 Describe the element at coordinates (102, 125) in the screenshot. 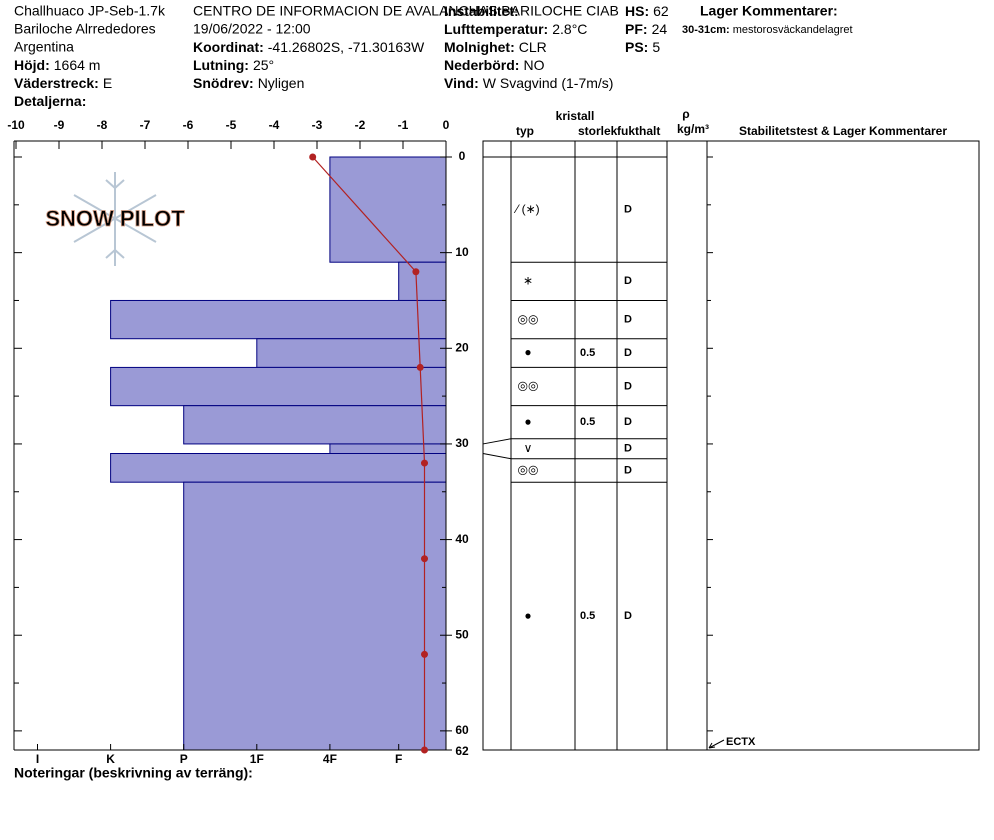

I see `x-tick-label: -8` at that location.